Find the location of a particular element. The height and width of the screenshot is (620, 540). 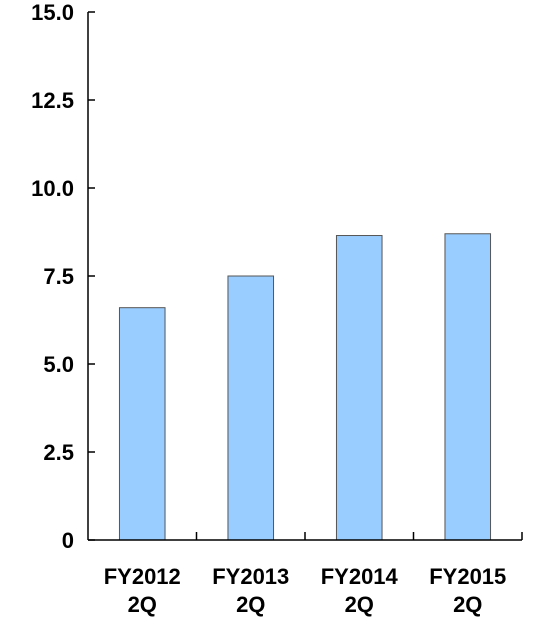

y-tick-label: 10.0 is located at coordinates (52, 188).